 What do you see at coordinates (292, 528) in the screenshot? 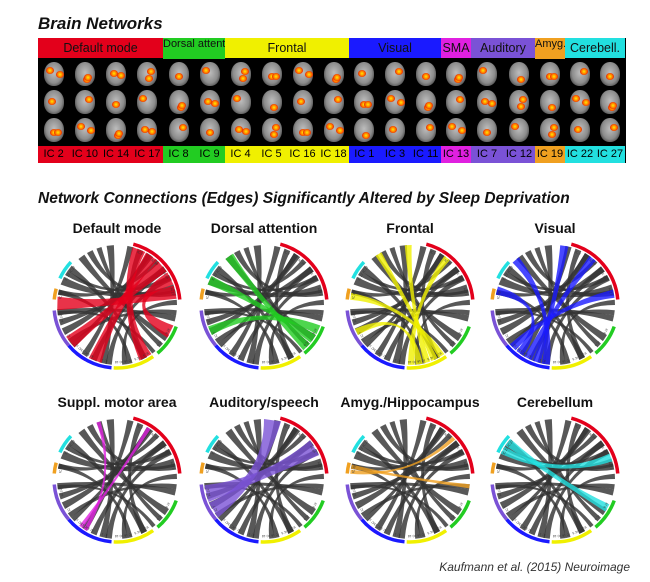
I see `ring-ic-label: IC 4` at bounding box center [292, 528].